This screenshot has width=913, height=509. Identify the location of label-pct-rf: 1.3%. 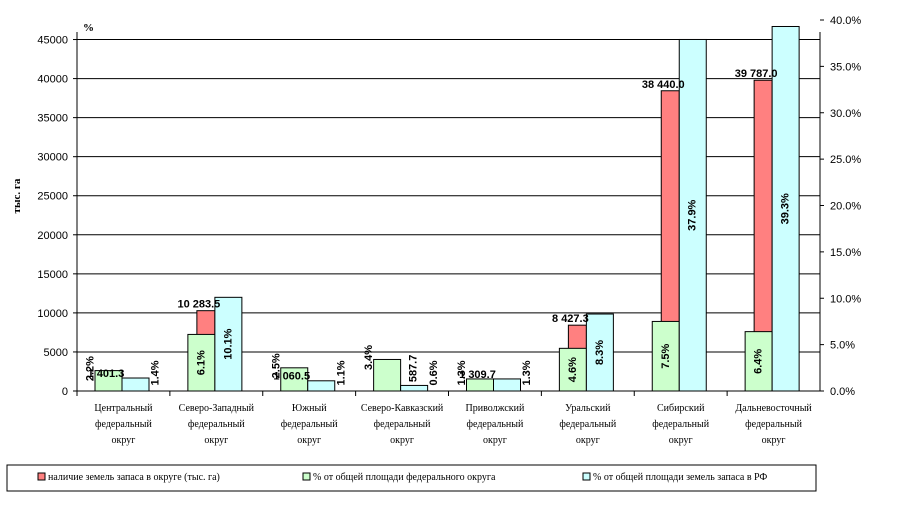
(527, 372).